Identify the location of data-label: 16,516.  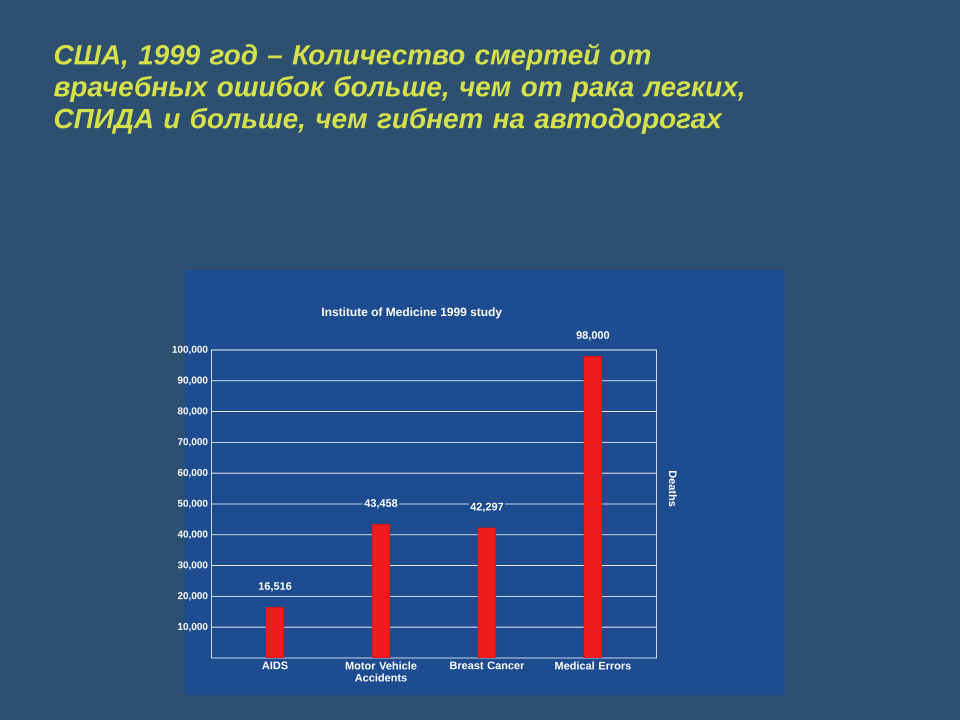
(275, 587).